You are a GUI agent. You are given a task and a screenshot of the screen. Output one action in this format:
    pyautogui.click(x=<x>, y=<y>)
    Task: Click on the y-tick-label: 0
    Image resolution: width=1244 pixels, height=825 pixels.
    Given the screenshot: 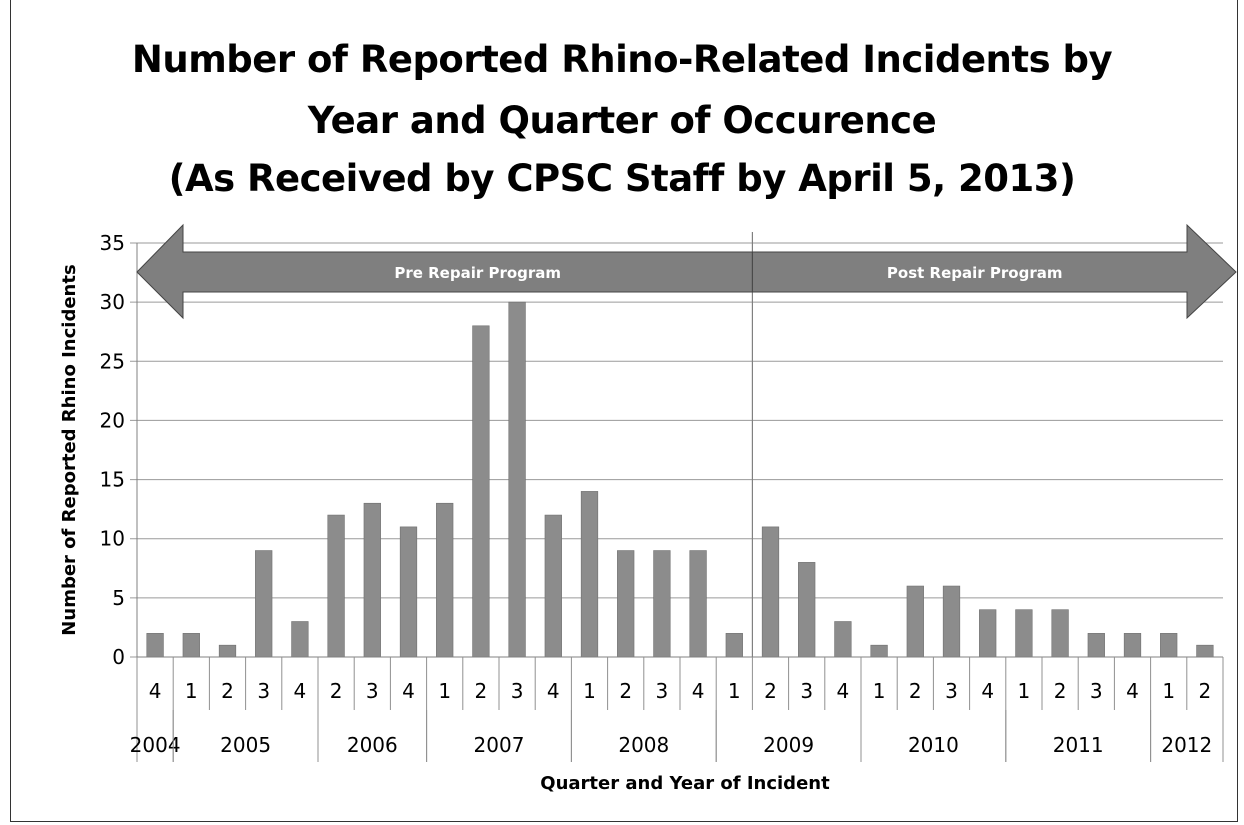 What is the action you would take?
    pyautogui.click(x=118, y=657)
    